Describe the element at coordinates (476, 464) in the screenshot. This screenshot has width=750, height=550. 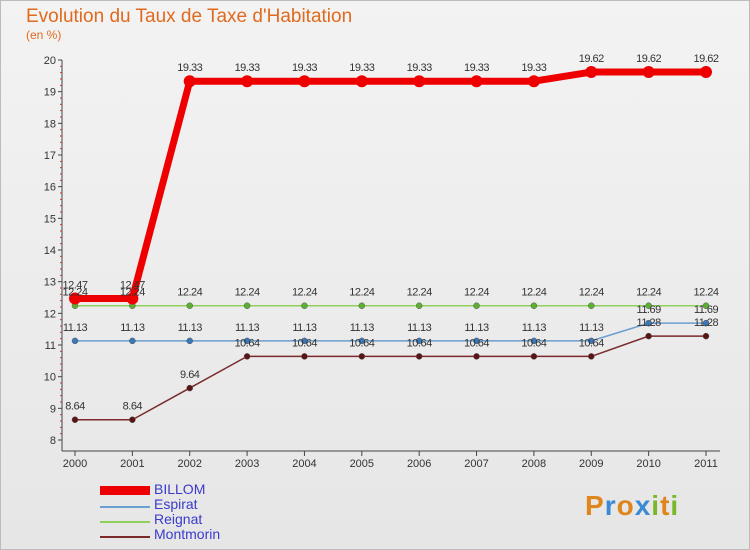
I see `x-tick-label: 2007` at that location.